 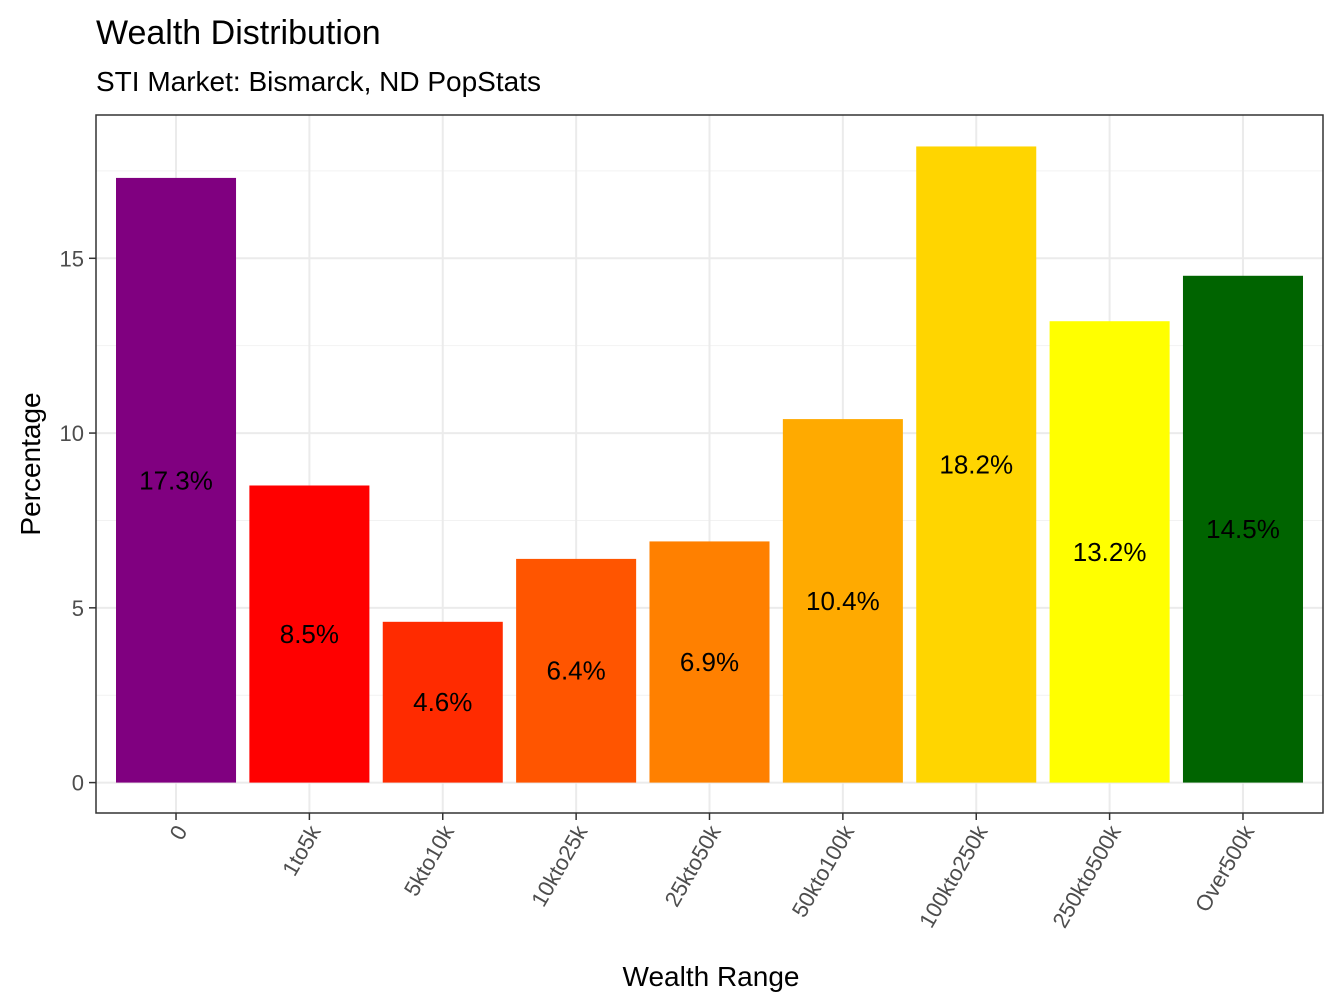 I want to click on bar-25kto50k, so click(x=709, y=662).